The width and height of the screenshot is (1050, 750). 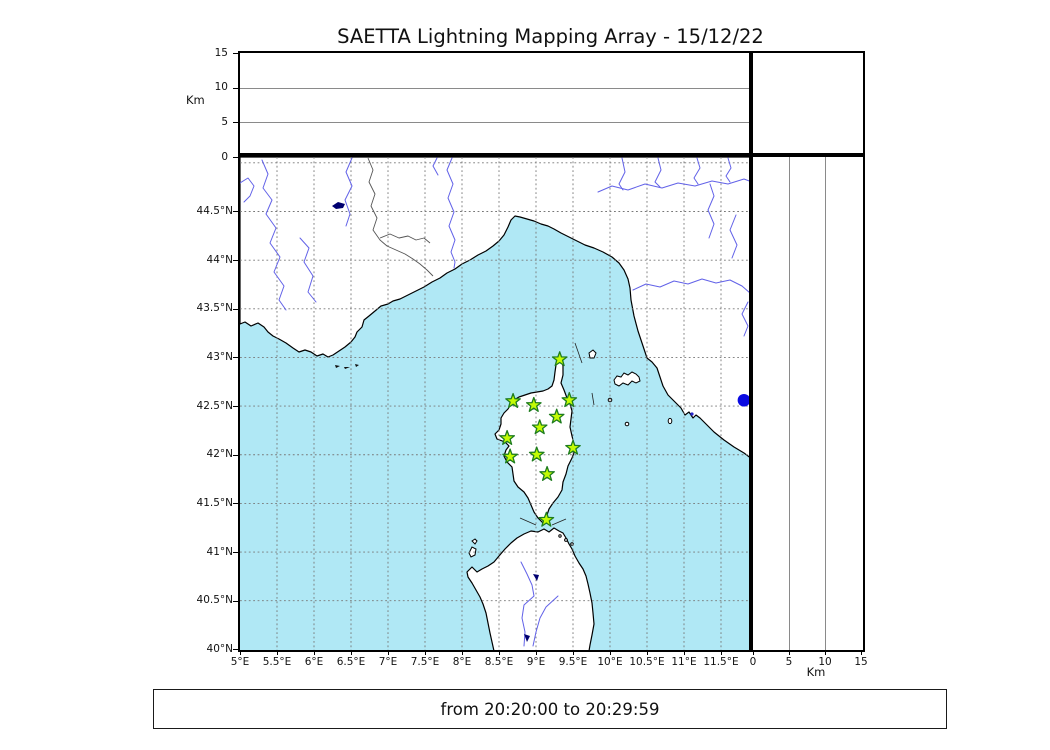 What do you see at coordinates (400, 217) in the screenshot?
I see `country-borders` at bounding box center [400, 217].